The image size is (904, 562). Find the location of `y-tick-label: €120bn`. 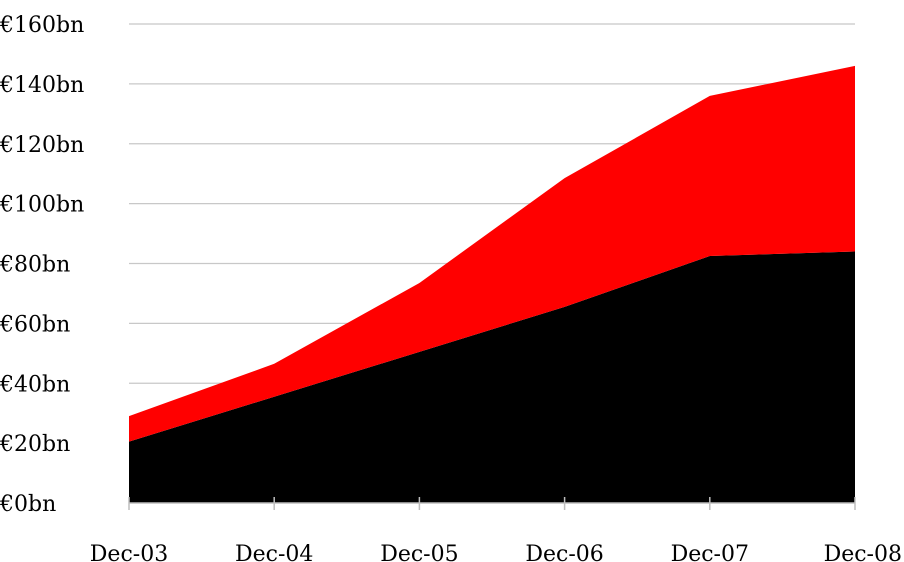

y-tick-label: €120bn is located at coordinates (42, 145).